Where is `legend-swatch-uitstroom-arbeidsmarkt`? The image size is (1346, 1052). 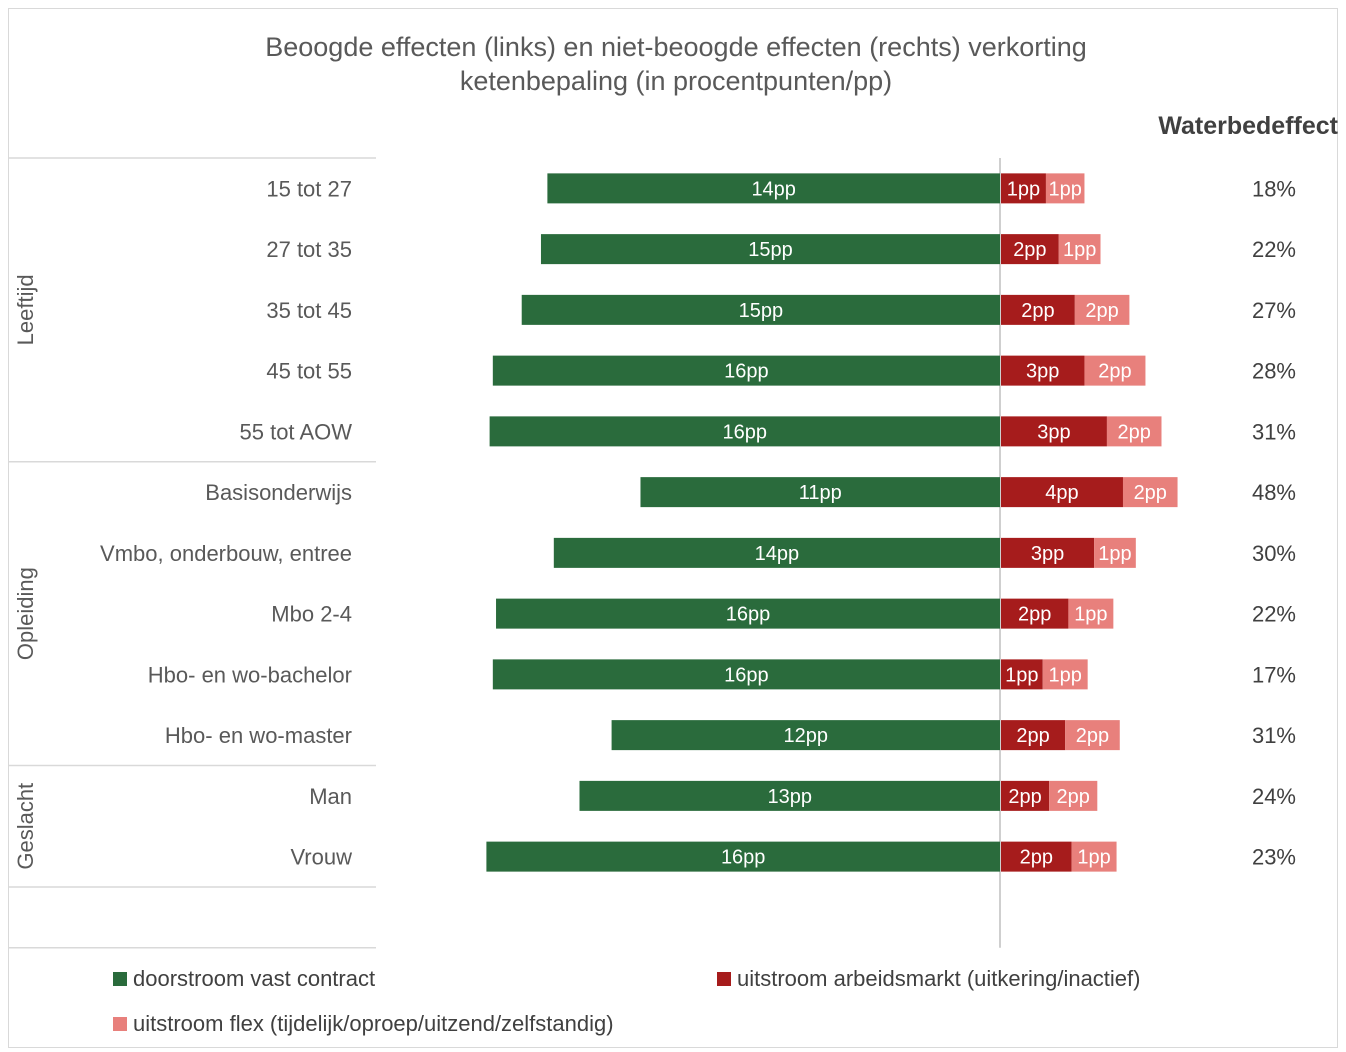
legend-swatch-uitstroom-arbeidsmarkt is located at coordinates (724, 979).